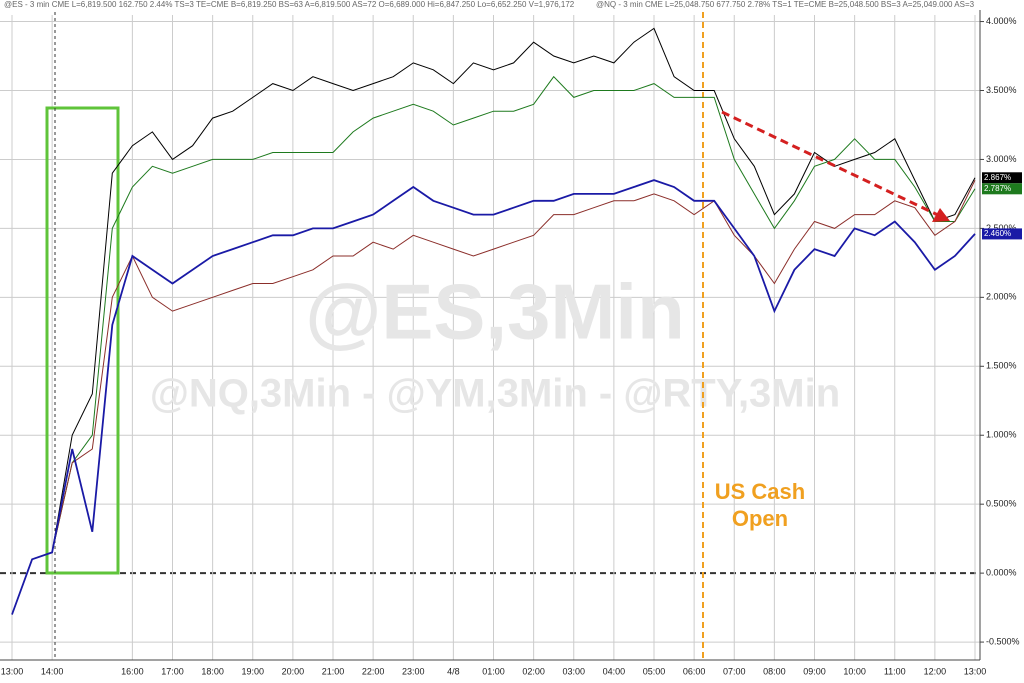 The width and height of the screenshot is (1024, 683). Describe the element at coordinates (1001, 573) in the screenshot. I see `y-tick-label: 0.000%` at that location.